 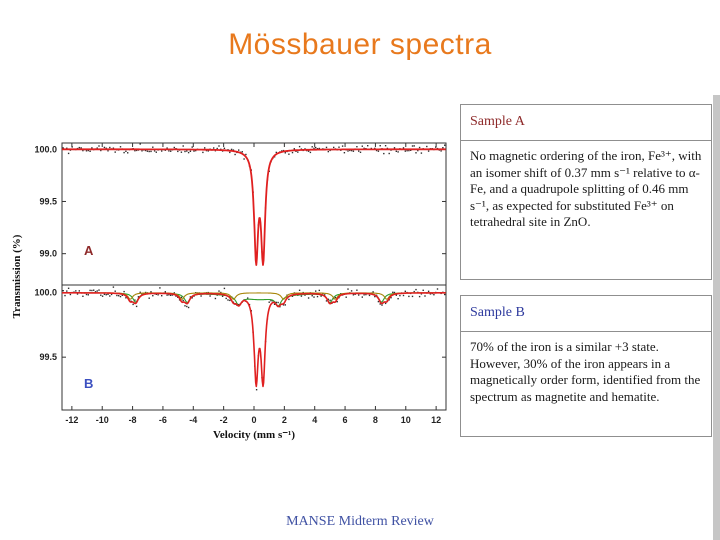 What do you see at coordinates (17, 276) in the screenshot?
I see `y-axis-label: Transmission (%)` at bounding box center [17, 276].